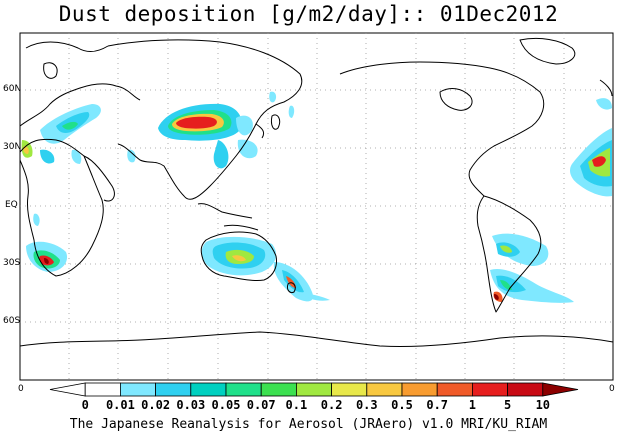 The width and height of the screenshot is (617, 438). I want to click on dust-plume-australia, so click(265, 269).